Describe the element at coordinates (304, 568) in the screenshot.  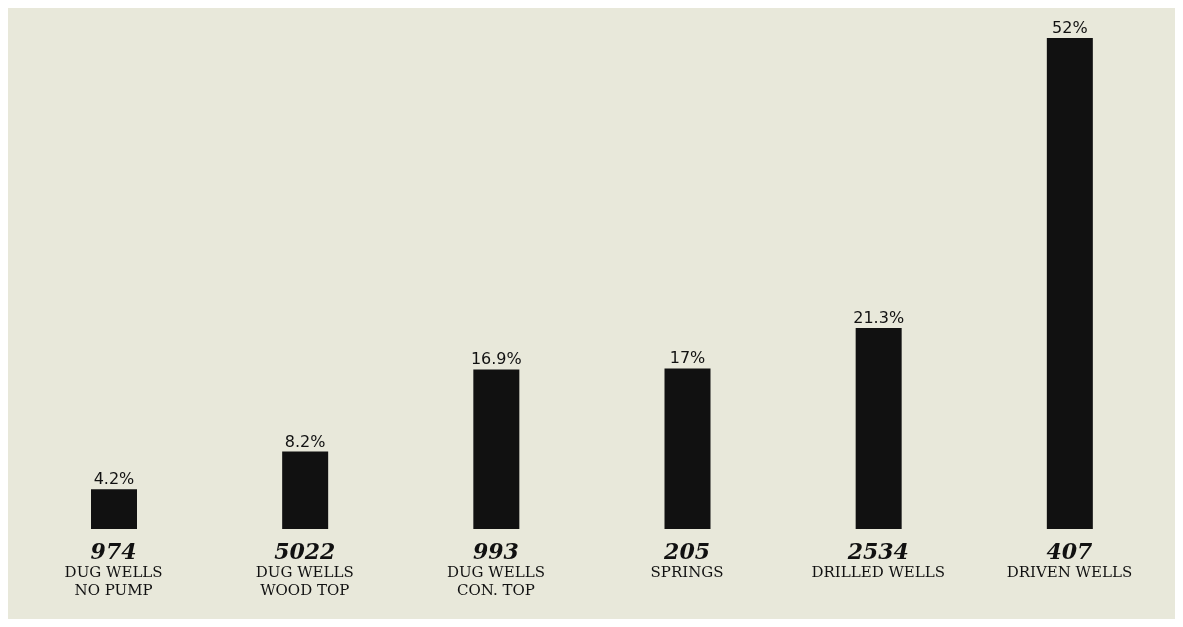
I see `x-tick-label: 5022 DUG WELLS WOOD TOP` at that location.